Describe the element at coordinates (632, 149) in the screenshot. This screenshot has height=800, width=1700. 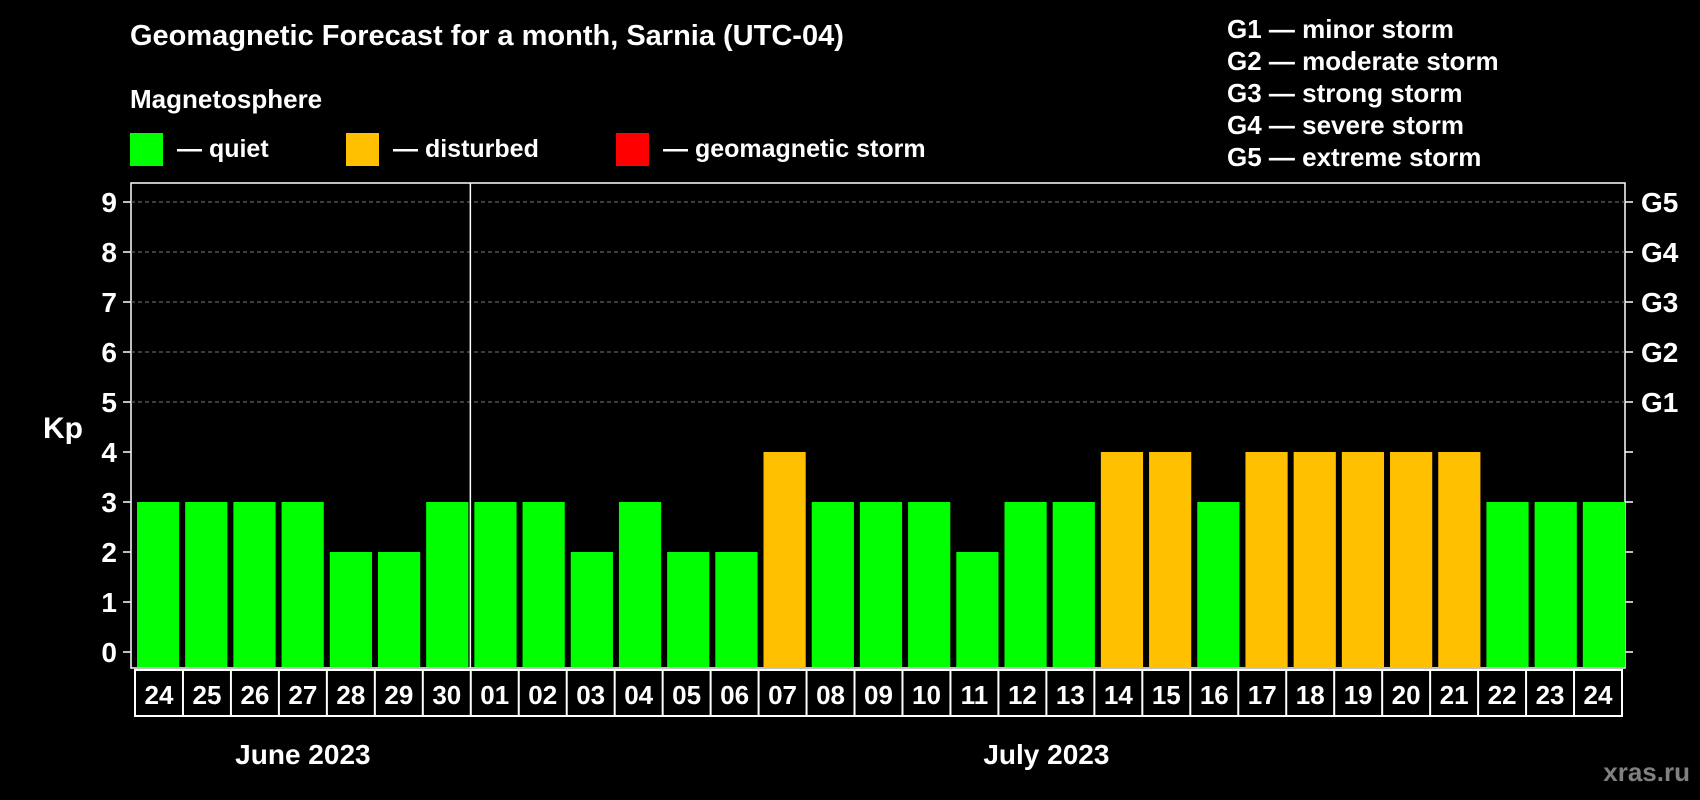
I see `legend-swatch-storm` at that location.